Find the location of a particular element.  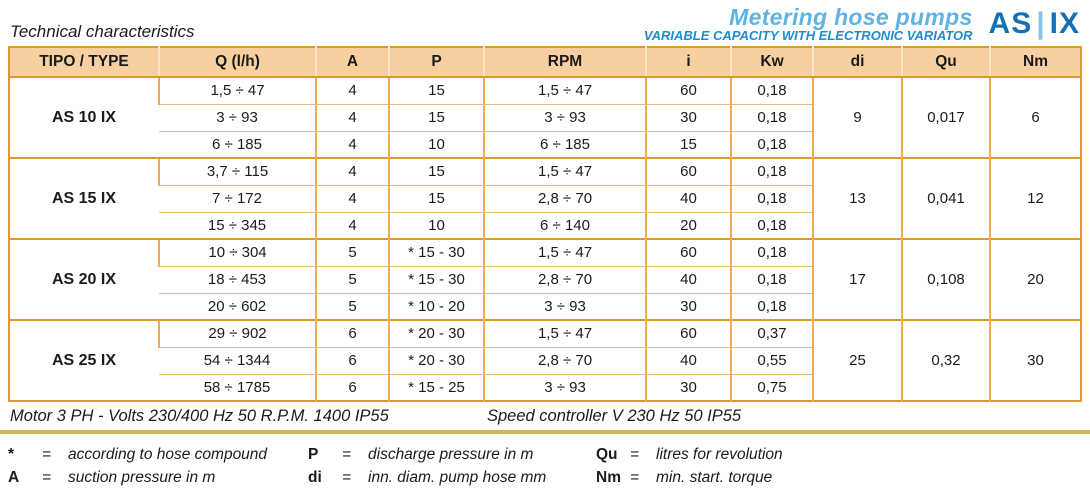

legend-symbol: A is located at coordinates (14, 477).